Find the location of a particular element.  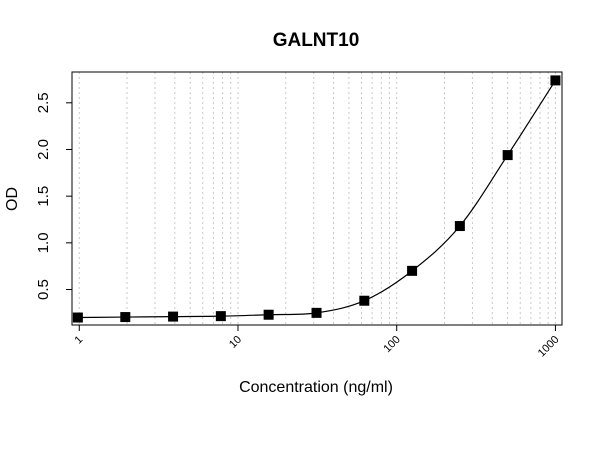

y-tick-label: 0.5 is located at coordinates (43, 289).